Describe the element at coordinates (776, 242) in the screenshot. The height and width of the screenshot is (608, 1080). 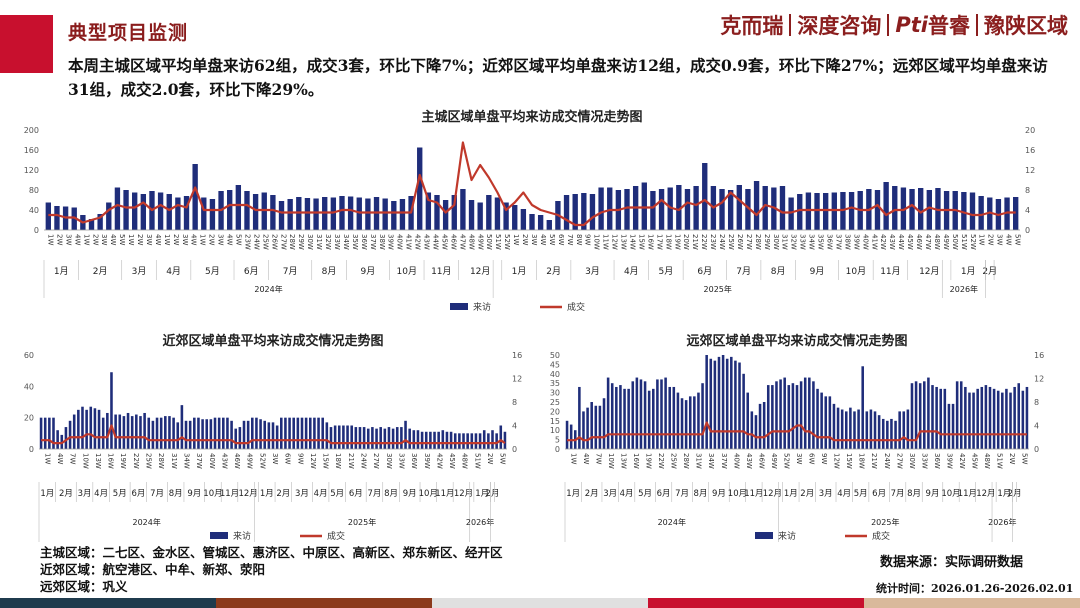
I see `x-tick-label: 30W` at that location.